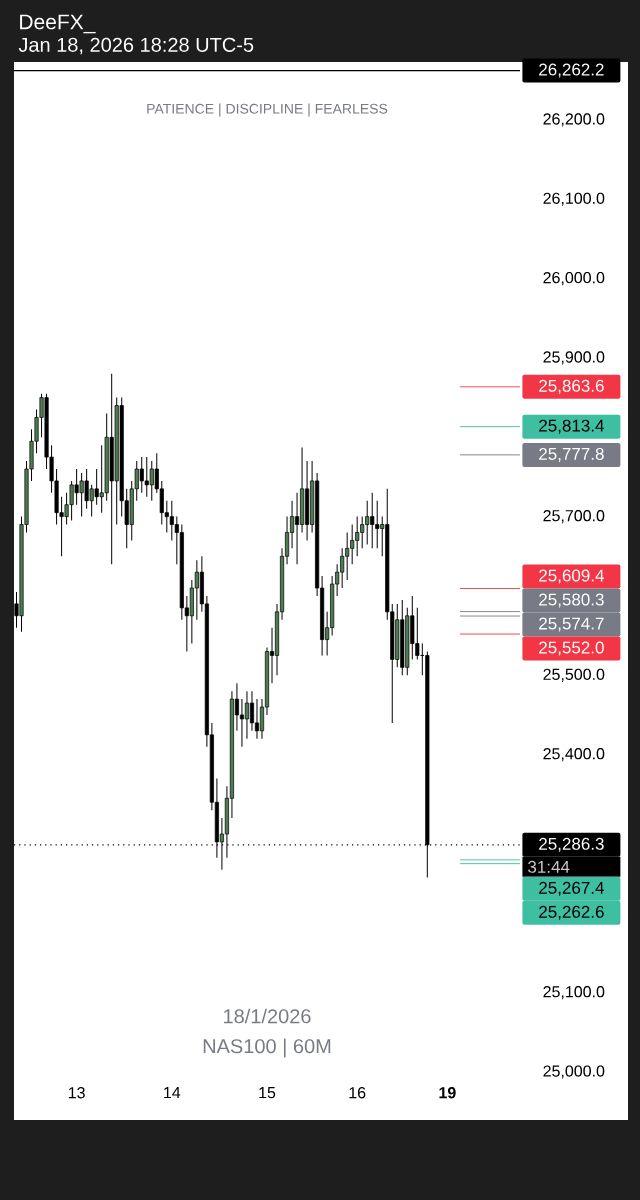  Describe the element at coordinates (574, 755) in the screenshot. I see `y-tick-label: 25,400.0` at that location.